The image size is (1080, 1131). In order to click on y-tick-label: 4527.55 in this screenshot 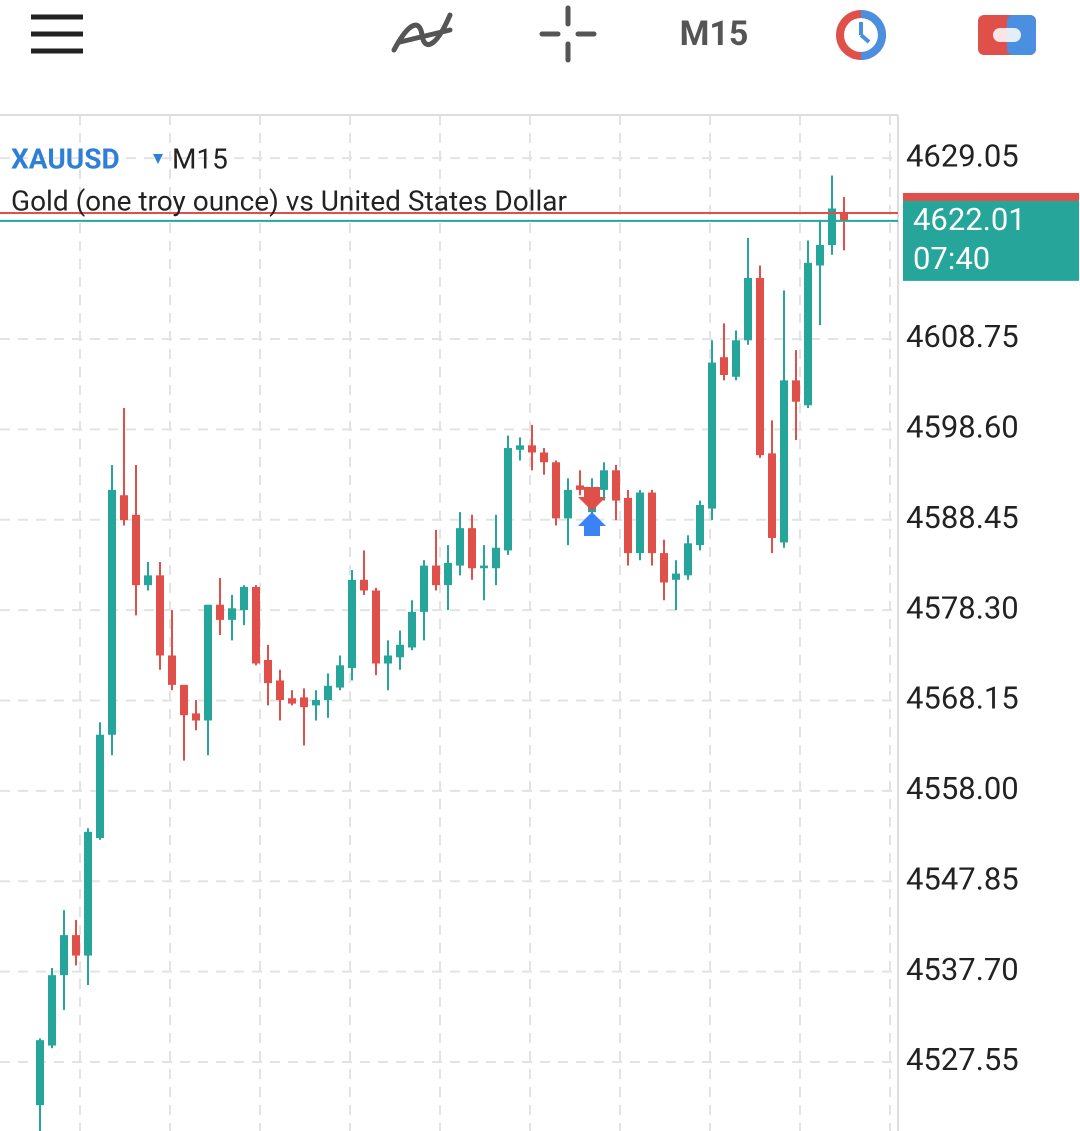, I will do `click(962, 1059)`.